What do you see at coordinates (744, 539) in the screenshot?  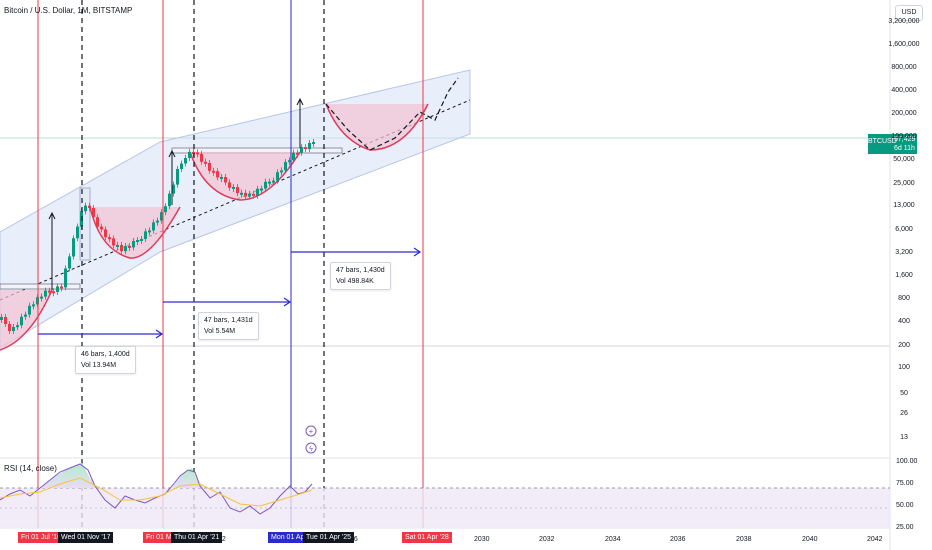 I see `year-tick-2038: 2038` at bounding box center [744, 539].